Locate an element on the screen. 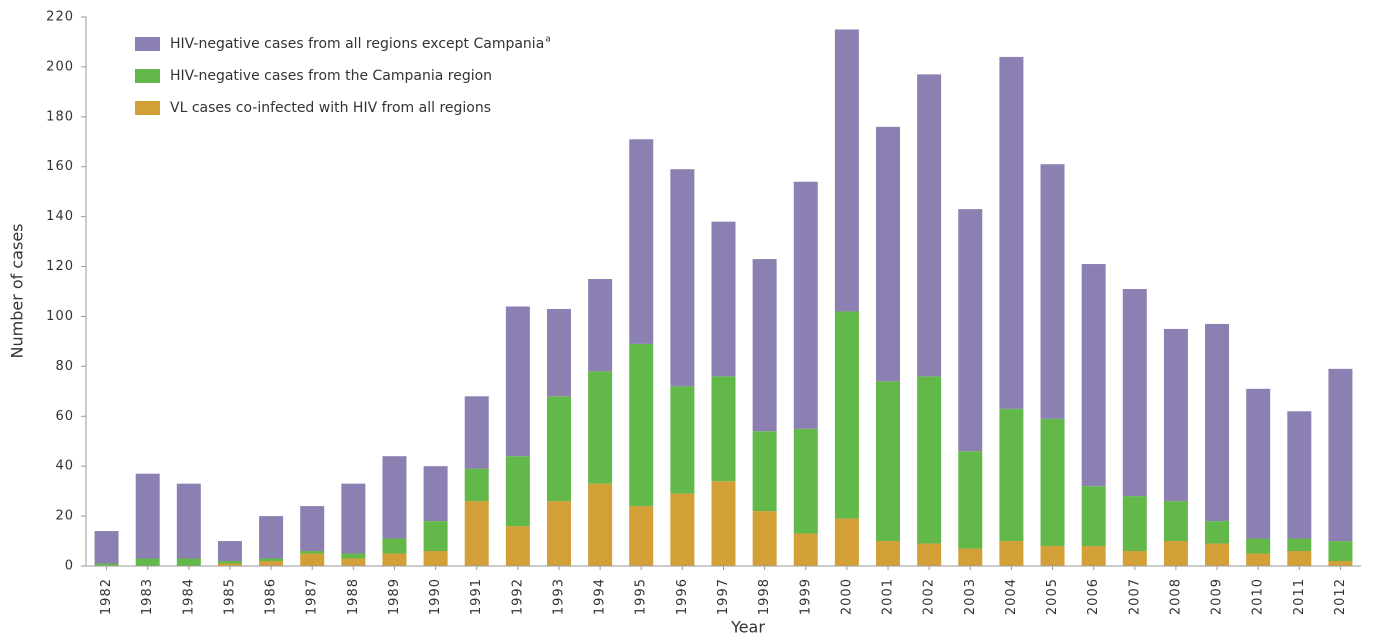  x-tick-label: 2007 is located at coordinates (1134, 596).